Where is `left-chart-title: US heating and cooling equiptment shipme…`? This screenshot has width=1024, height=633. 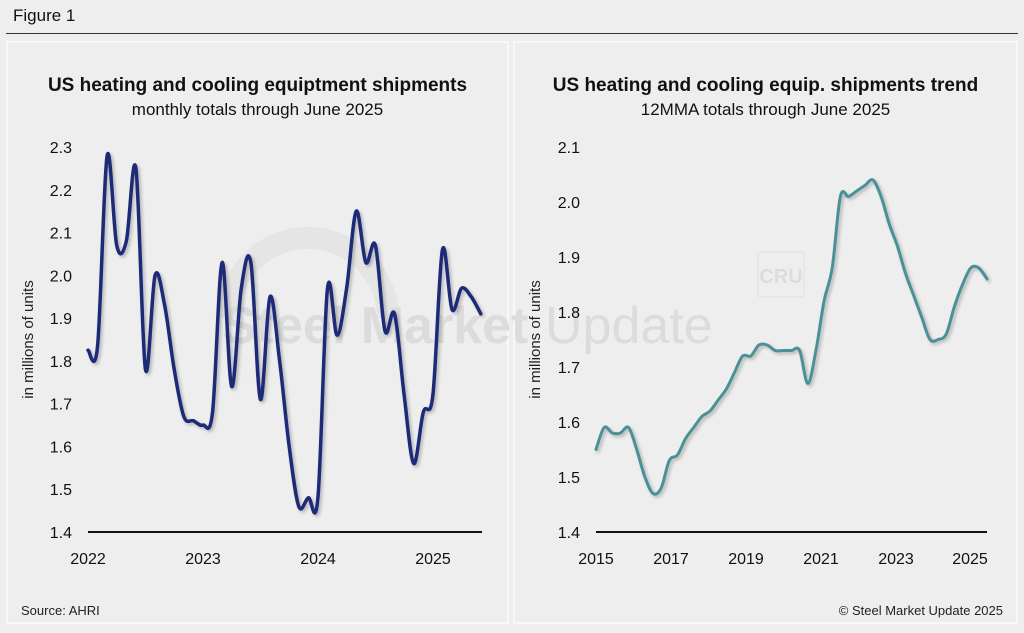 left-chart-title: US heating and cooling equiptment shipme… is located at coordinates (257, 85).